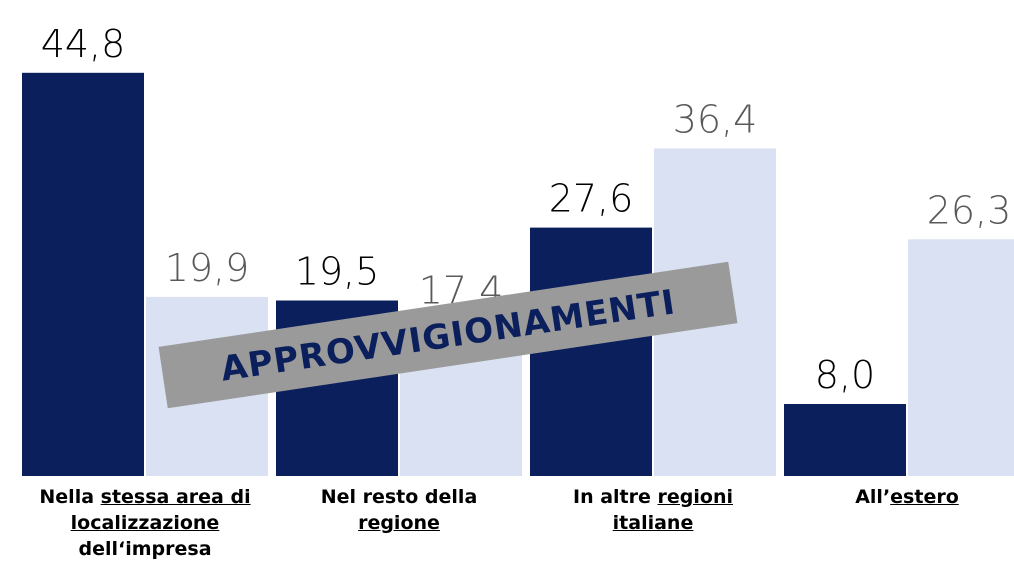  Describe the element at coordinates (873, 497) in the screenshot. I see `label-part: All’` at that location.